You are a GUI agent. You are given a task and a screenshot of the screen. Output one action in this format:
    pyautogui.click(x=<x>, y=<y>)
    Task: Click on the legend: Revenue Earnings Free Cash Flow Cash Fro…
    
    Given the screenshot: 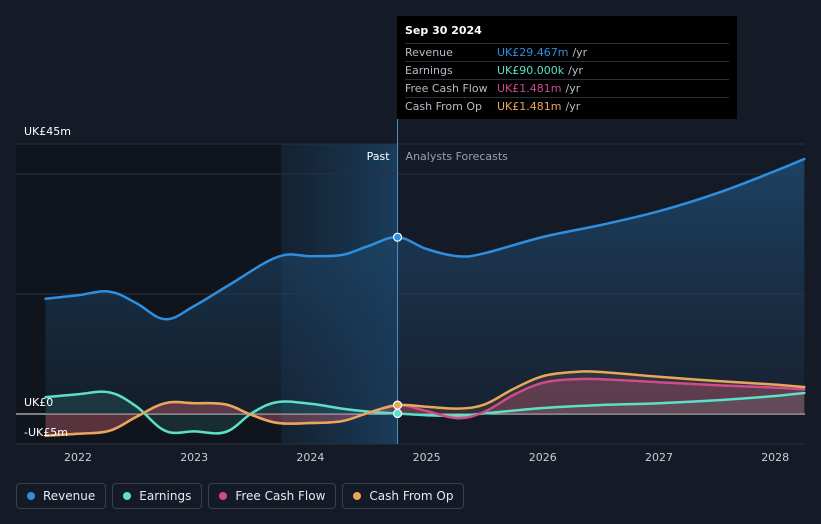 What is the action you would take?
    pyautogui.click(x=240, y=496)
    